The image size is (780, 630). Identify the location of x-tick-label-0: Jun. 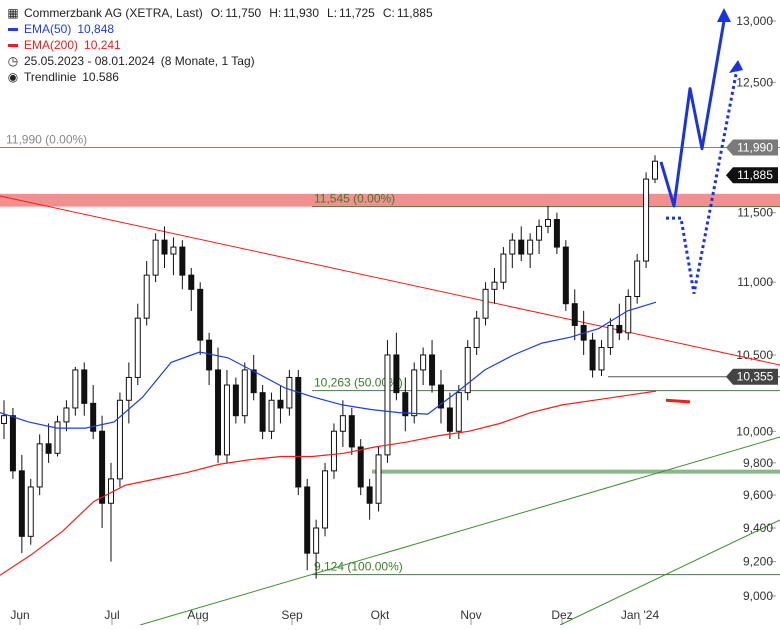
(19, 615).